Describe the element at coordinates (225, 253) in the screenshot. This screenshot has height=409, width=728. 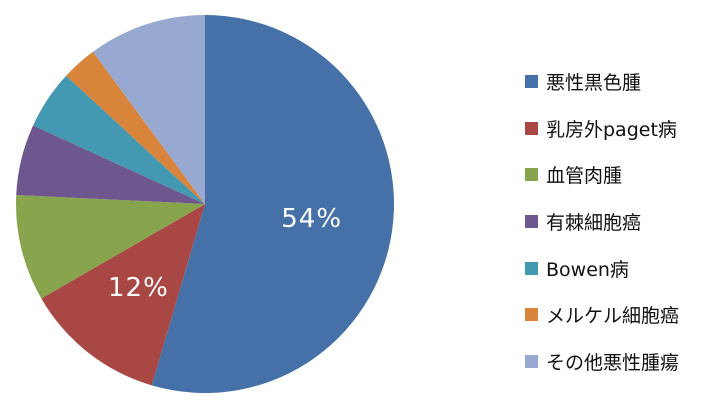
I see `pie-data-labels: 54% 12%` at that location.